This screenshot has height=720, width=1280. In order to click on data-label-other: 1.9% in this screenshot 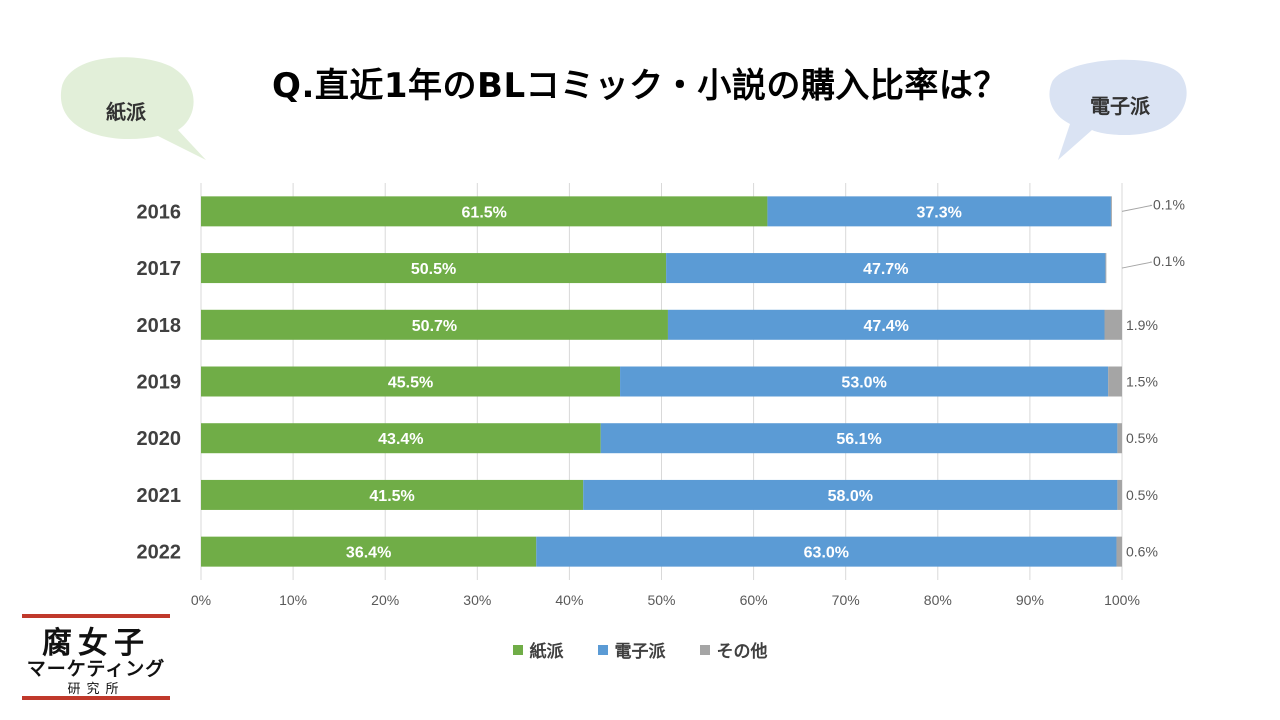, I will do `click(1142, 325)`.